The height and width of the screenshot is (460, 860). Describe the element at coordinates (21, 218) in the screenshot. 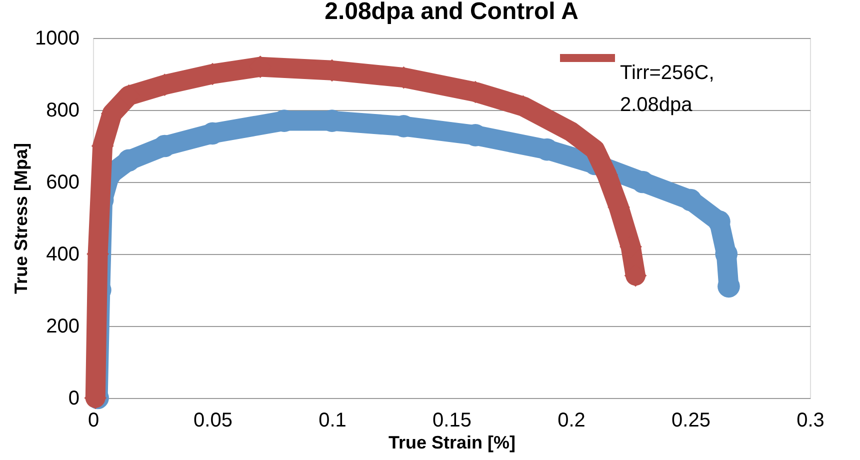

I see `y-axis-title: True Stress [Mpa]` at that location.